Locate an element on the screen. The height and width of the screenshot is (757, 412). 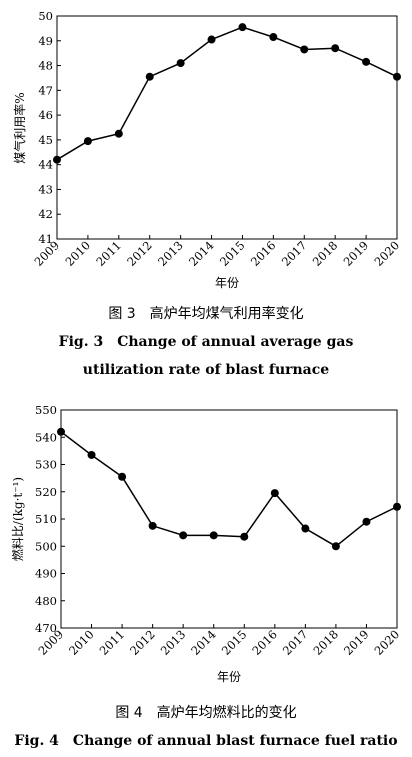
y-tick-label: 480 is located at coordinates (46, 601).